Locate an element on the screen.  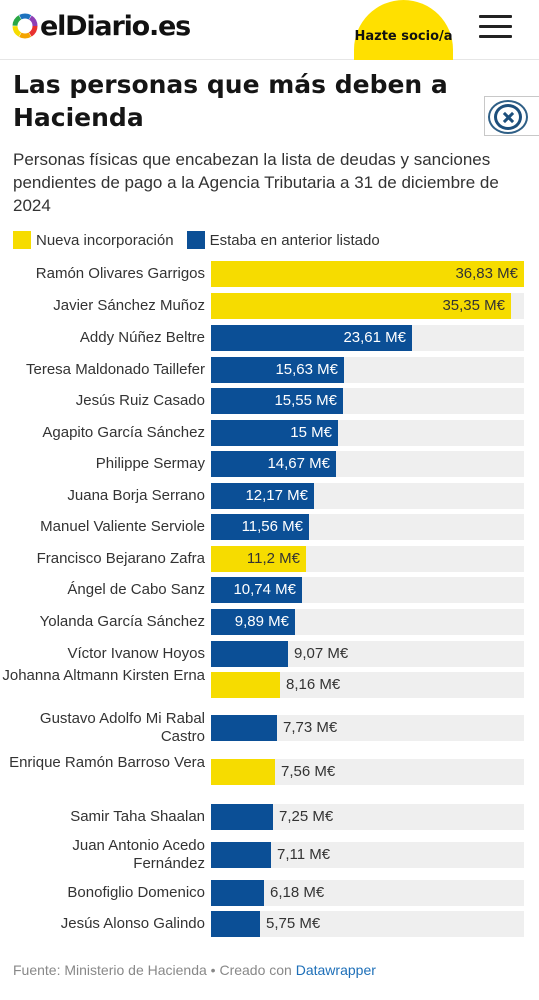
value-label: 7,11 M€ is located at coordinates (304, 854).